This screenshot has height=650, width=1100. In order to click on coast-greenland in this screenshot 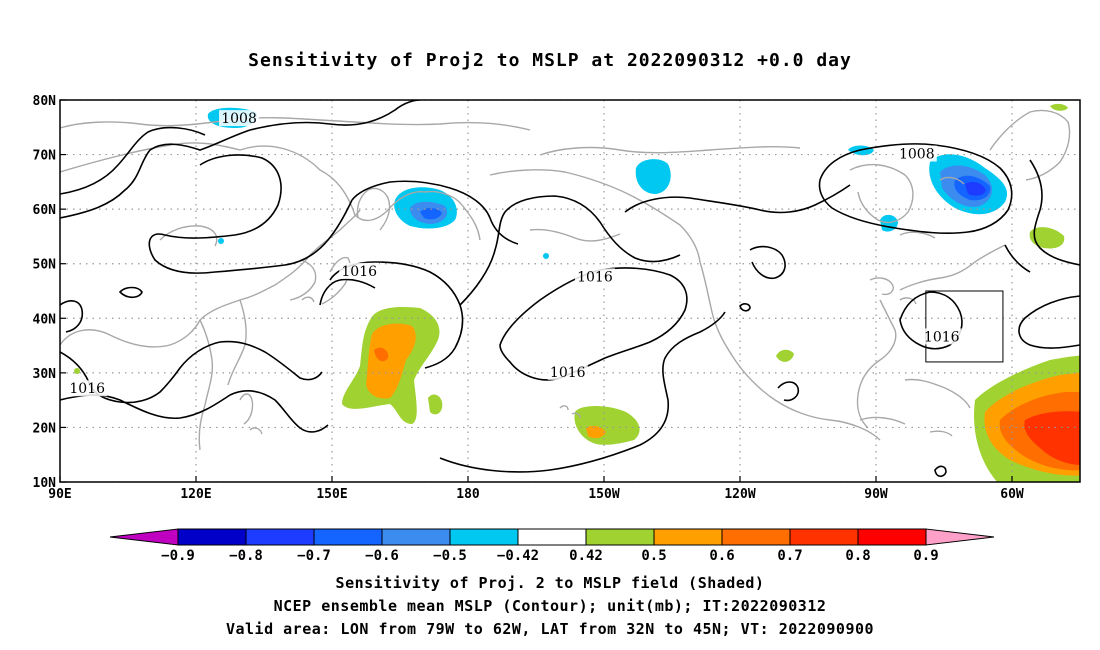, I will do `click(1030, 145)`.